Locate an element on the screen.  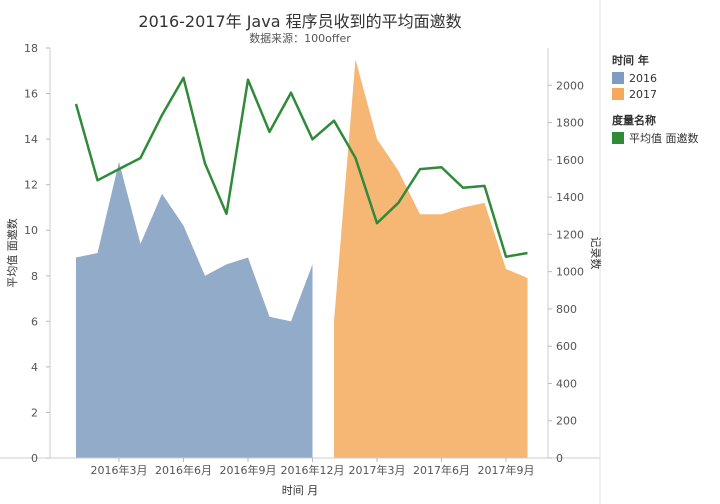
y-right-tick-label: 1600 is located at coordinates (570, 160).